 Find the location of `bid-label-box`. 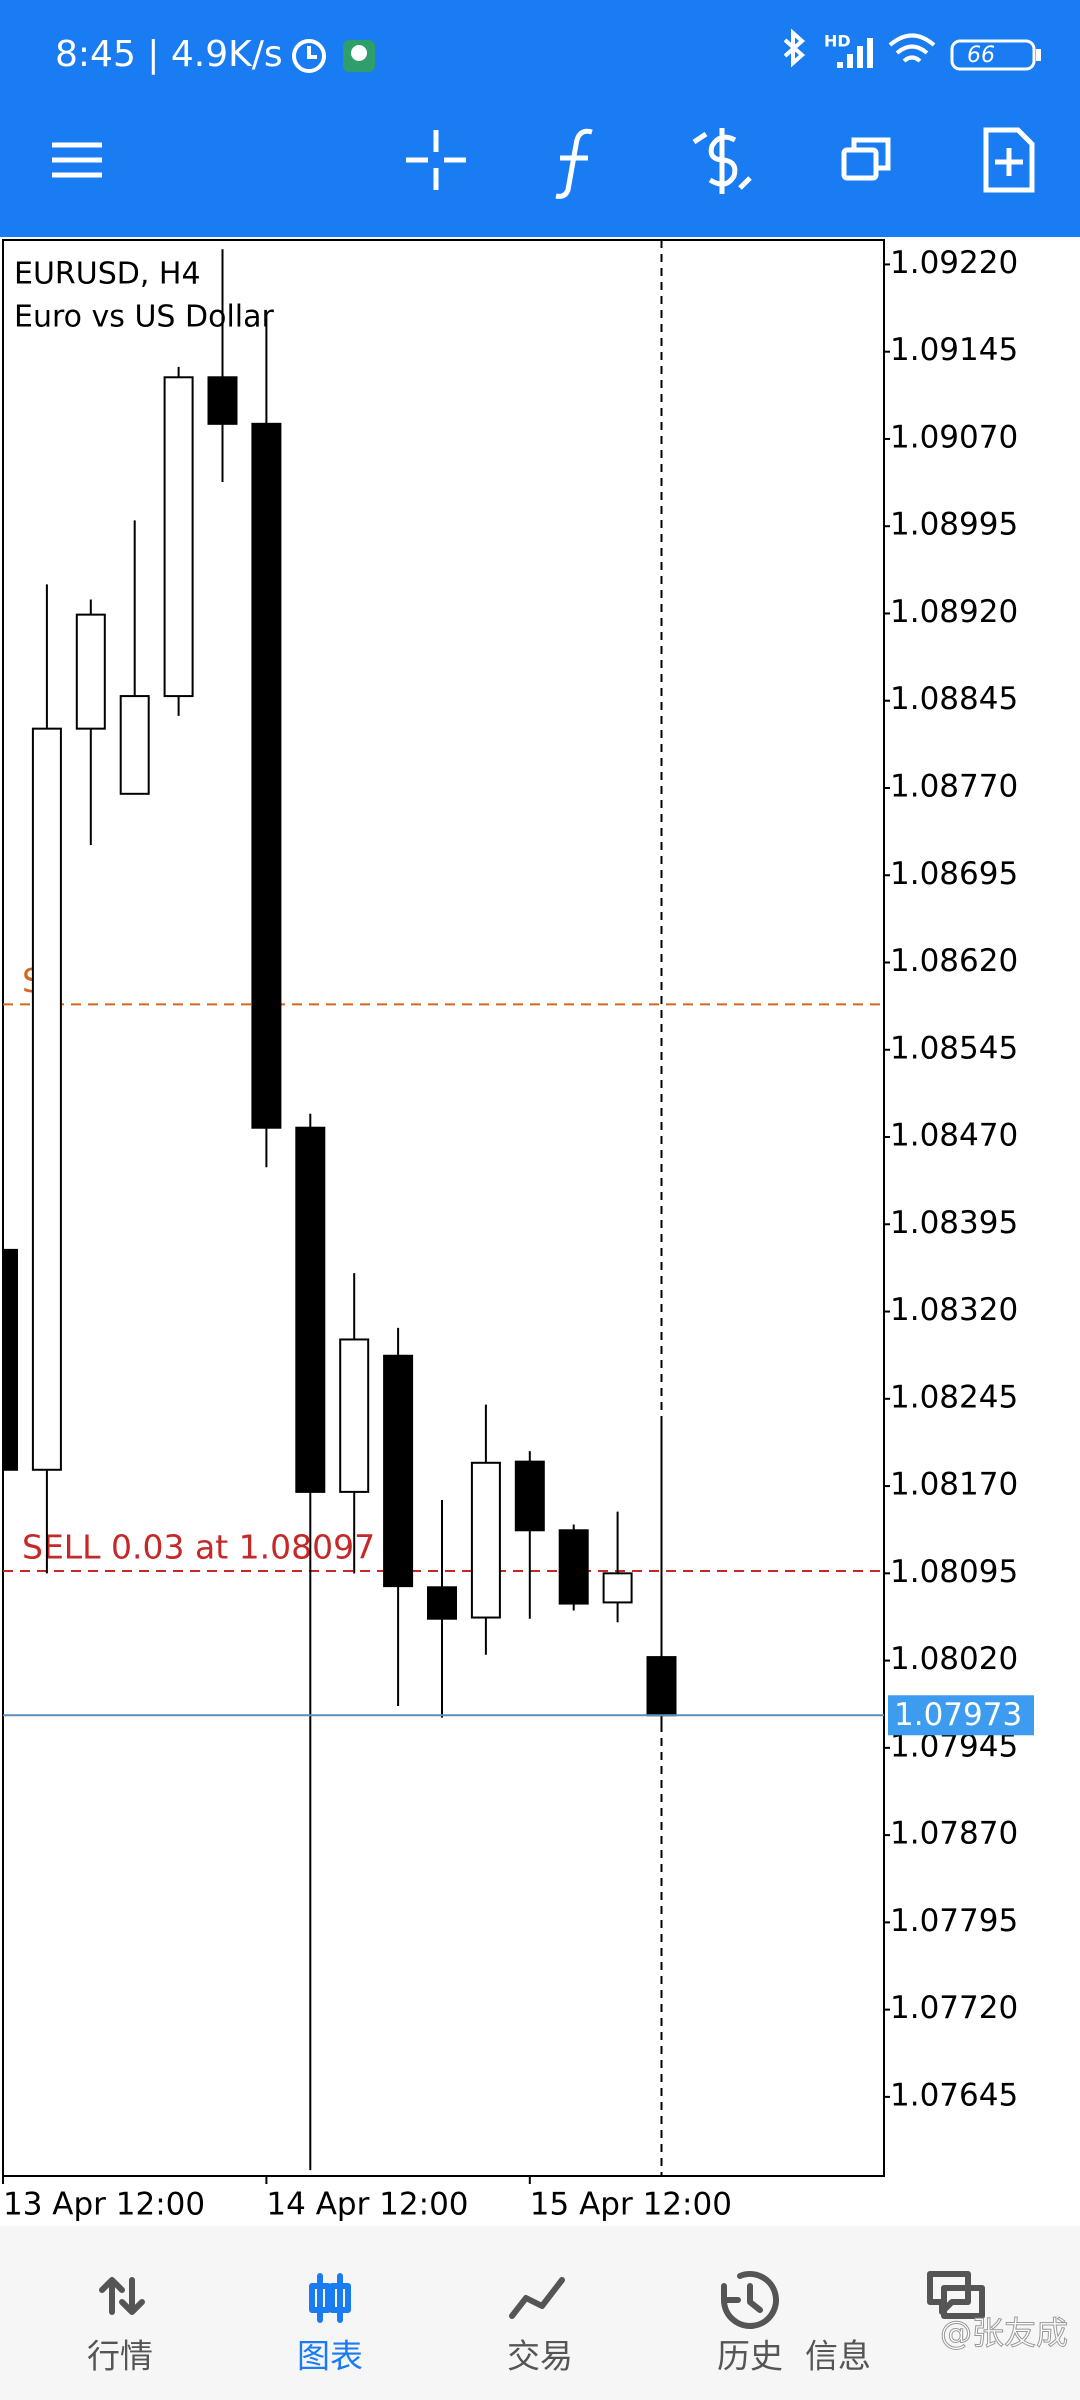

bid-label-box is located at coordinates (961, 1715).